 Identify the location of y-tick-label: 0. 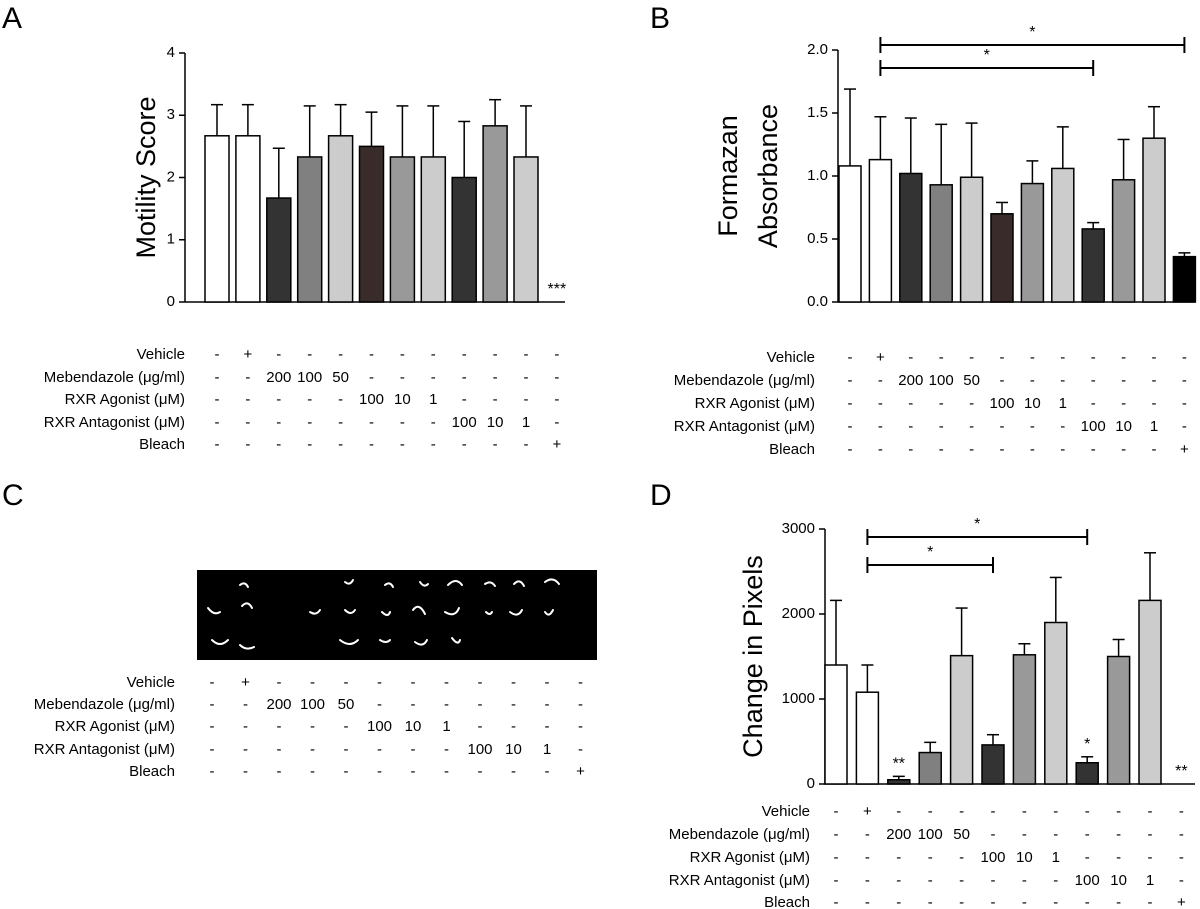
(811, 783).